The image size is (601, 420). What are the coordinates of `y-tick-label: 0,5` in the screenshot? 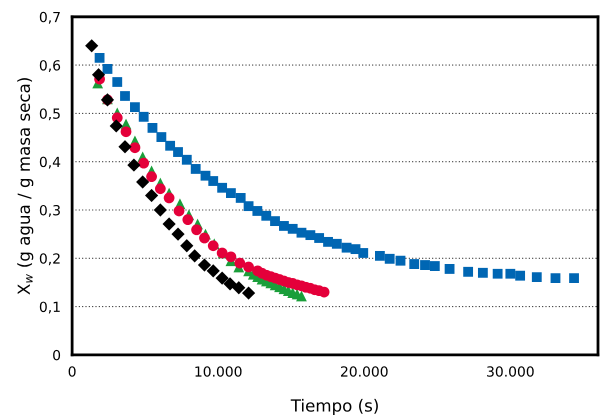 It's located at (50, 114).